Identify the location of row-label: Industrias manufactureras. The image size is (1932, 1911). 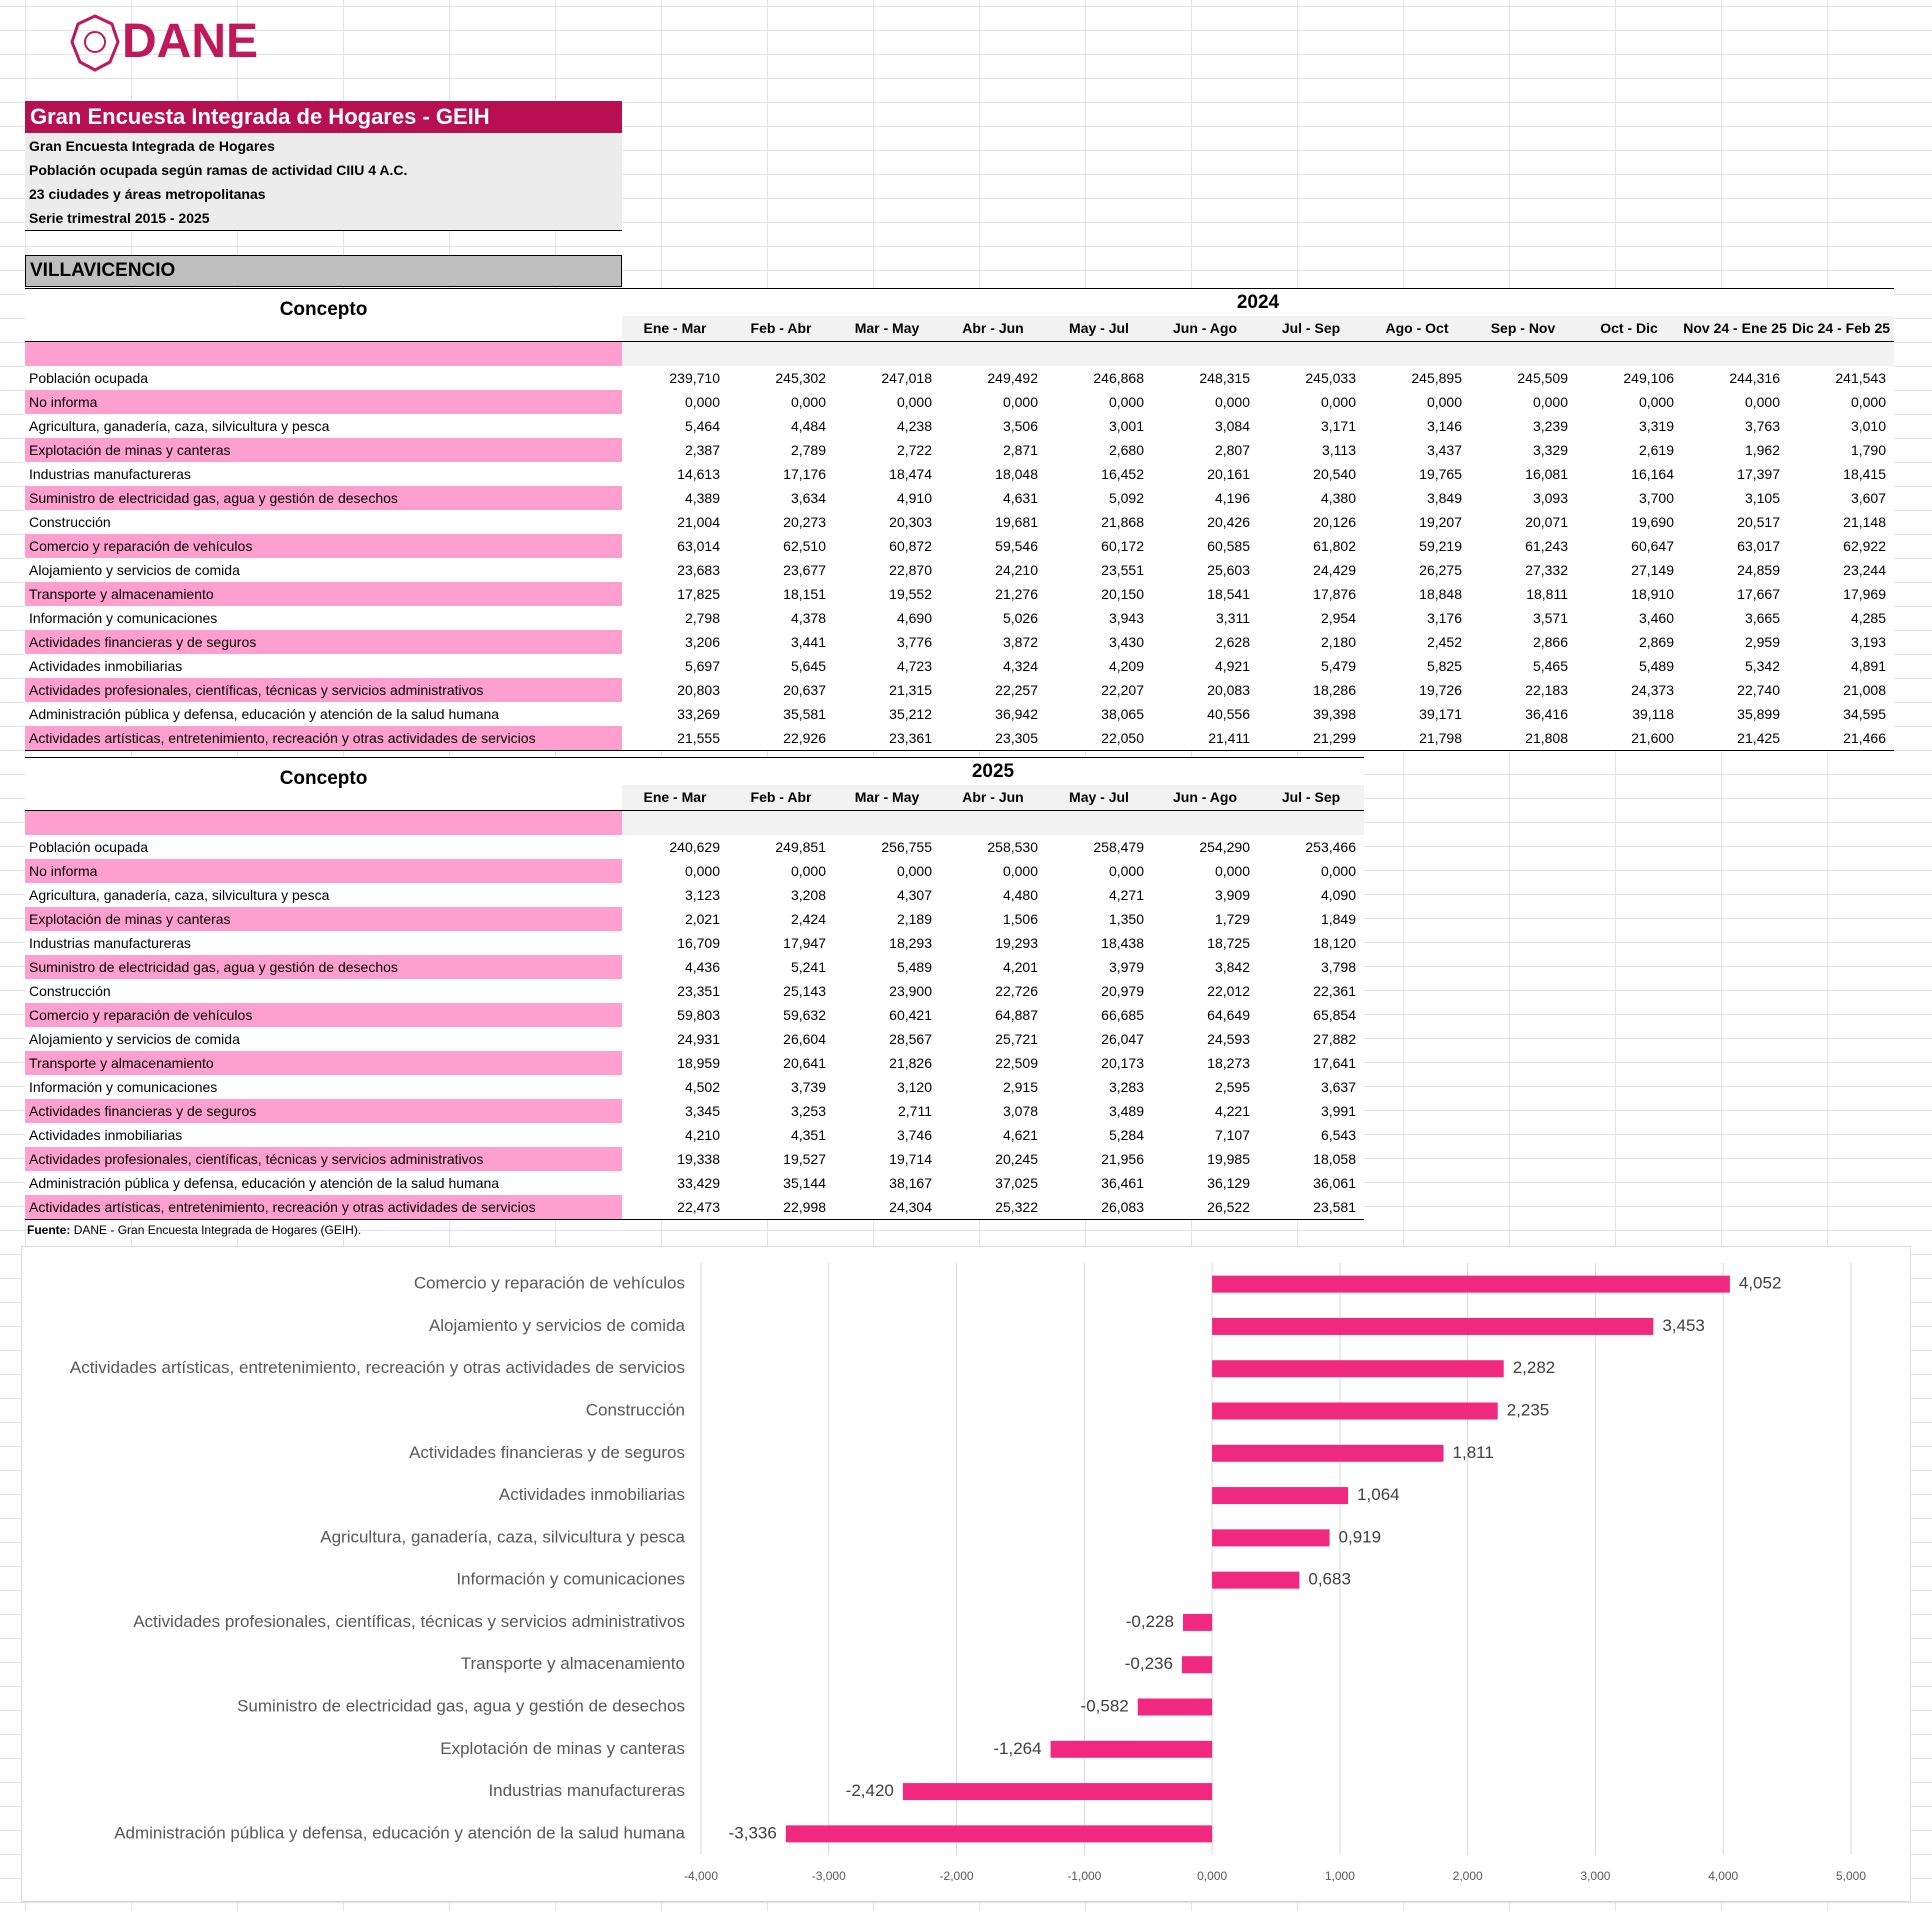
(323, 474).